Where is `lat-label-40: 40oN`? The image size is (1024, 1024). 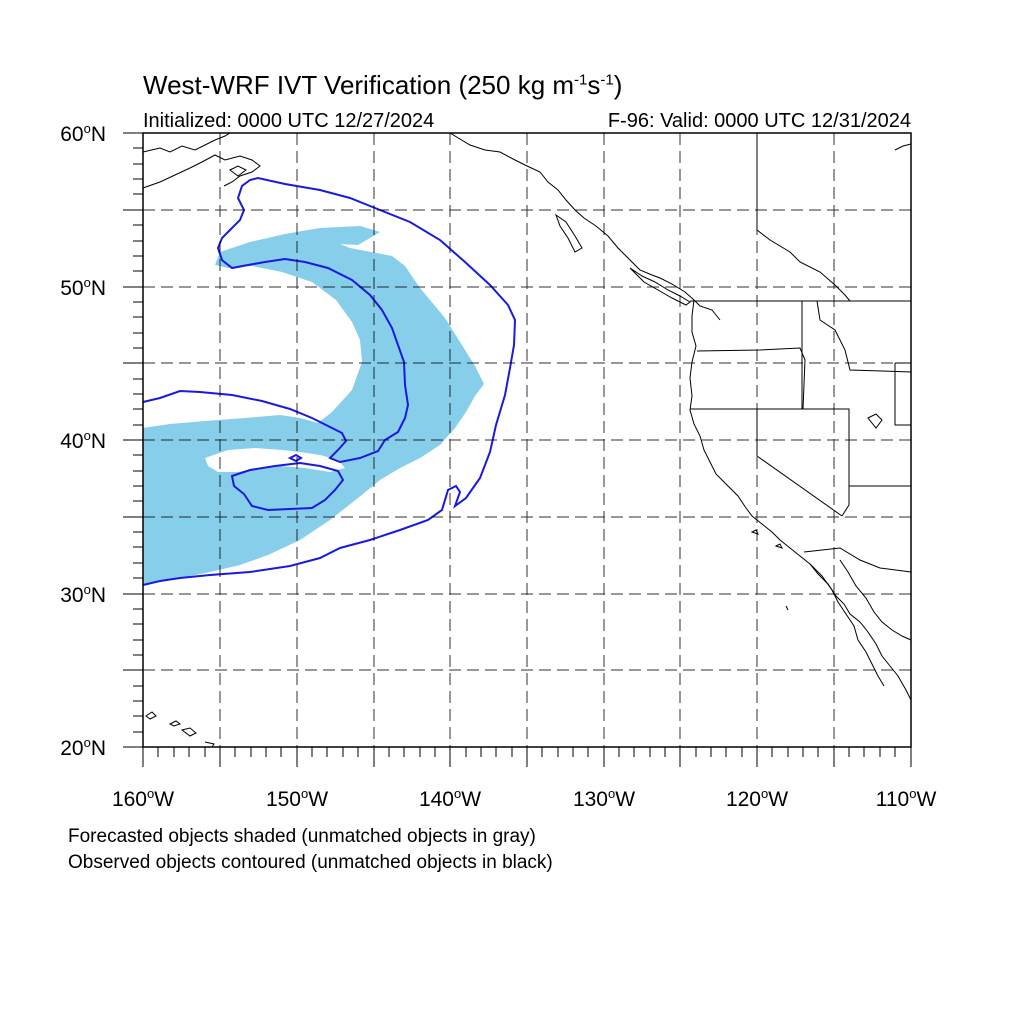 lat-label-40: 40oN is located at coordinates (83, 440).